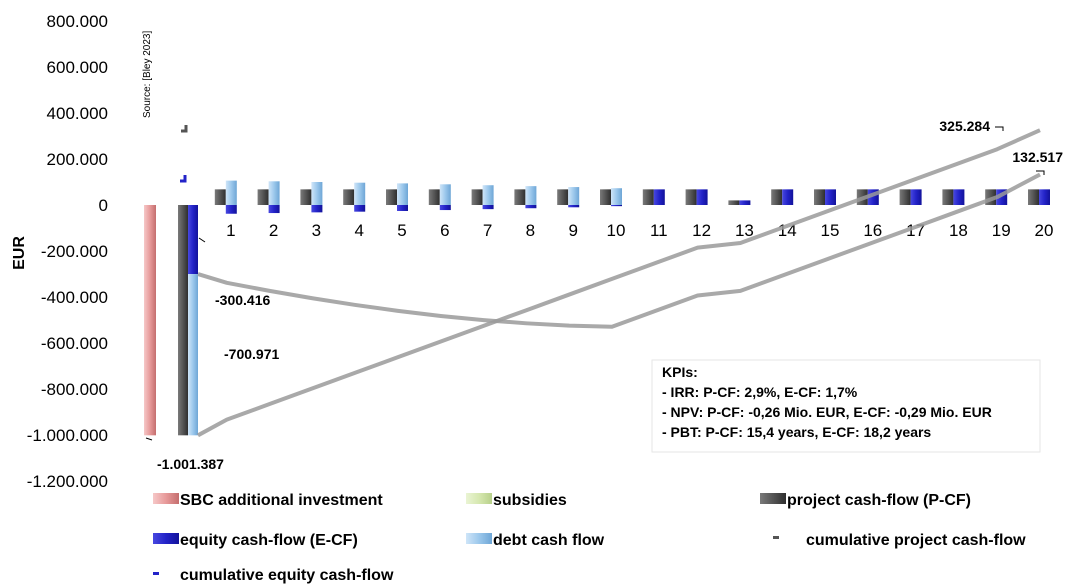 This screenshot has height=585, width=1066. What do you see at coordinates (77, 159) in the screenshot?
I see `y-tick-label: 200.000` at bounding box center [77, 159].